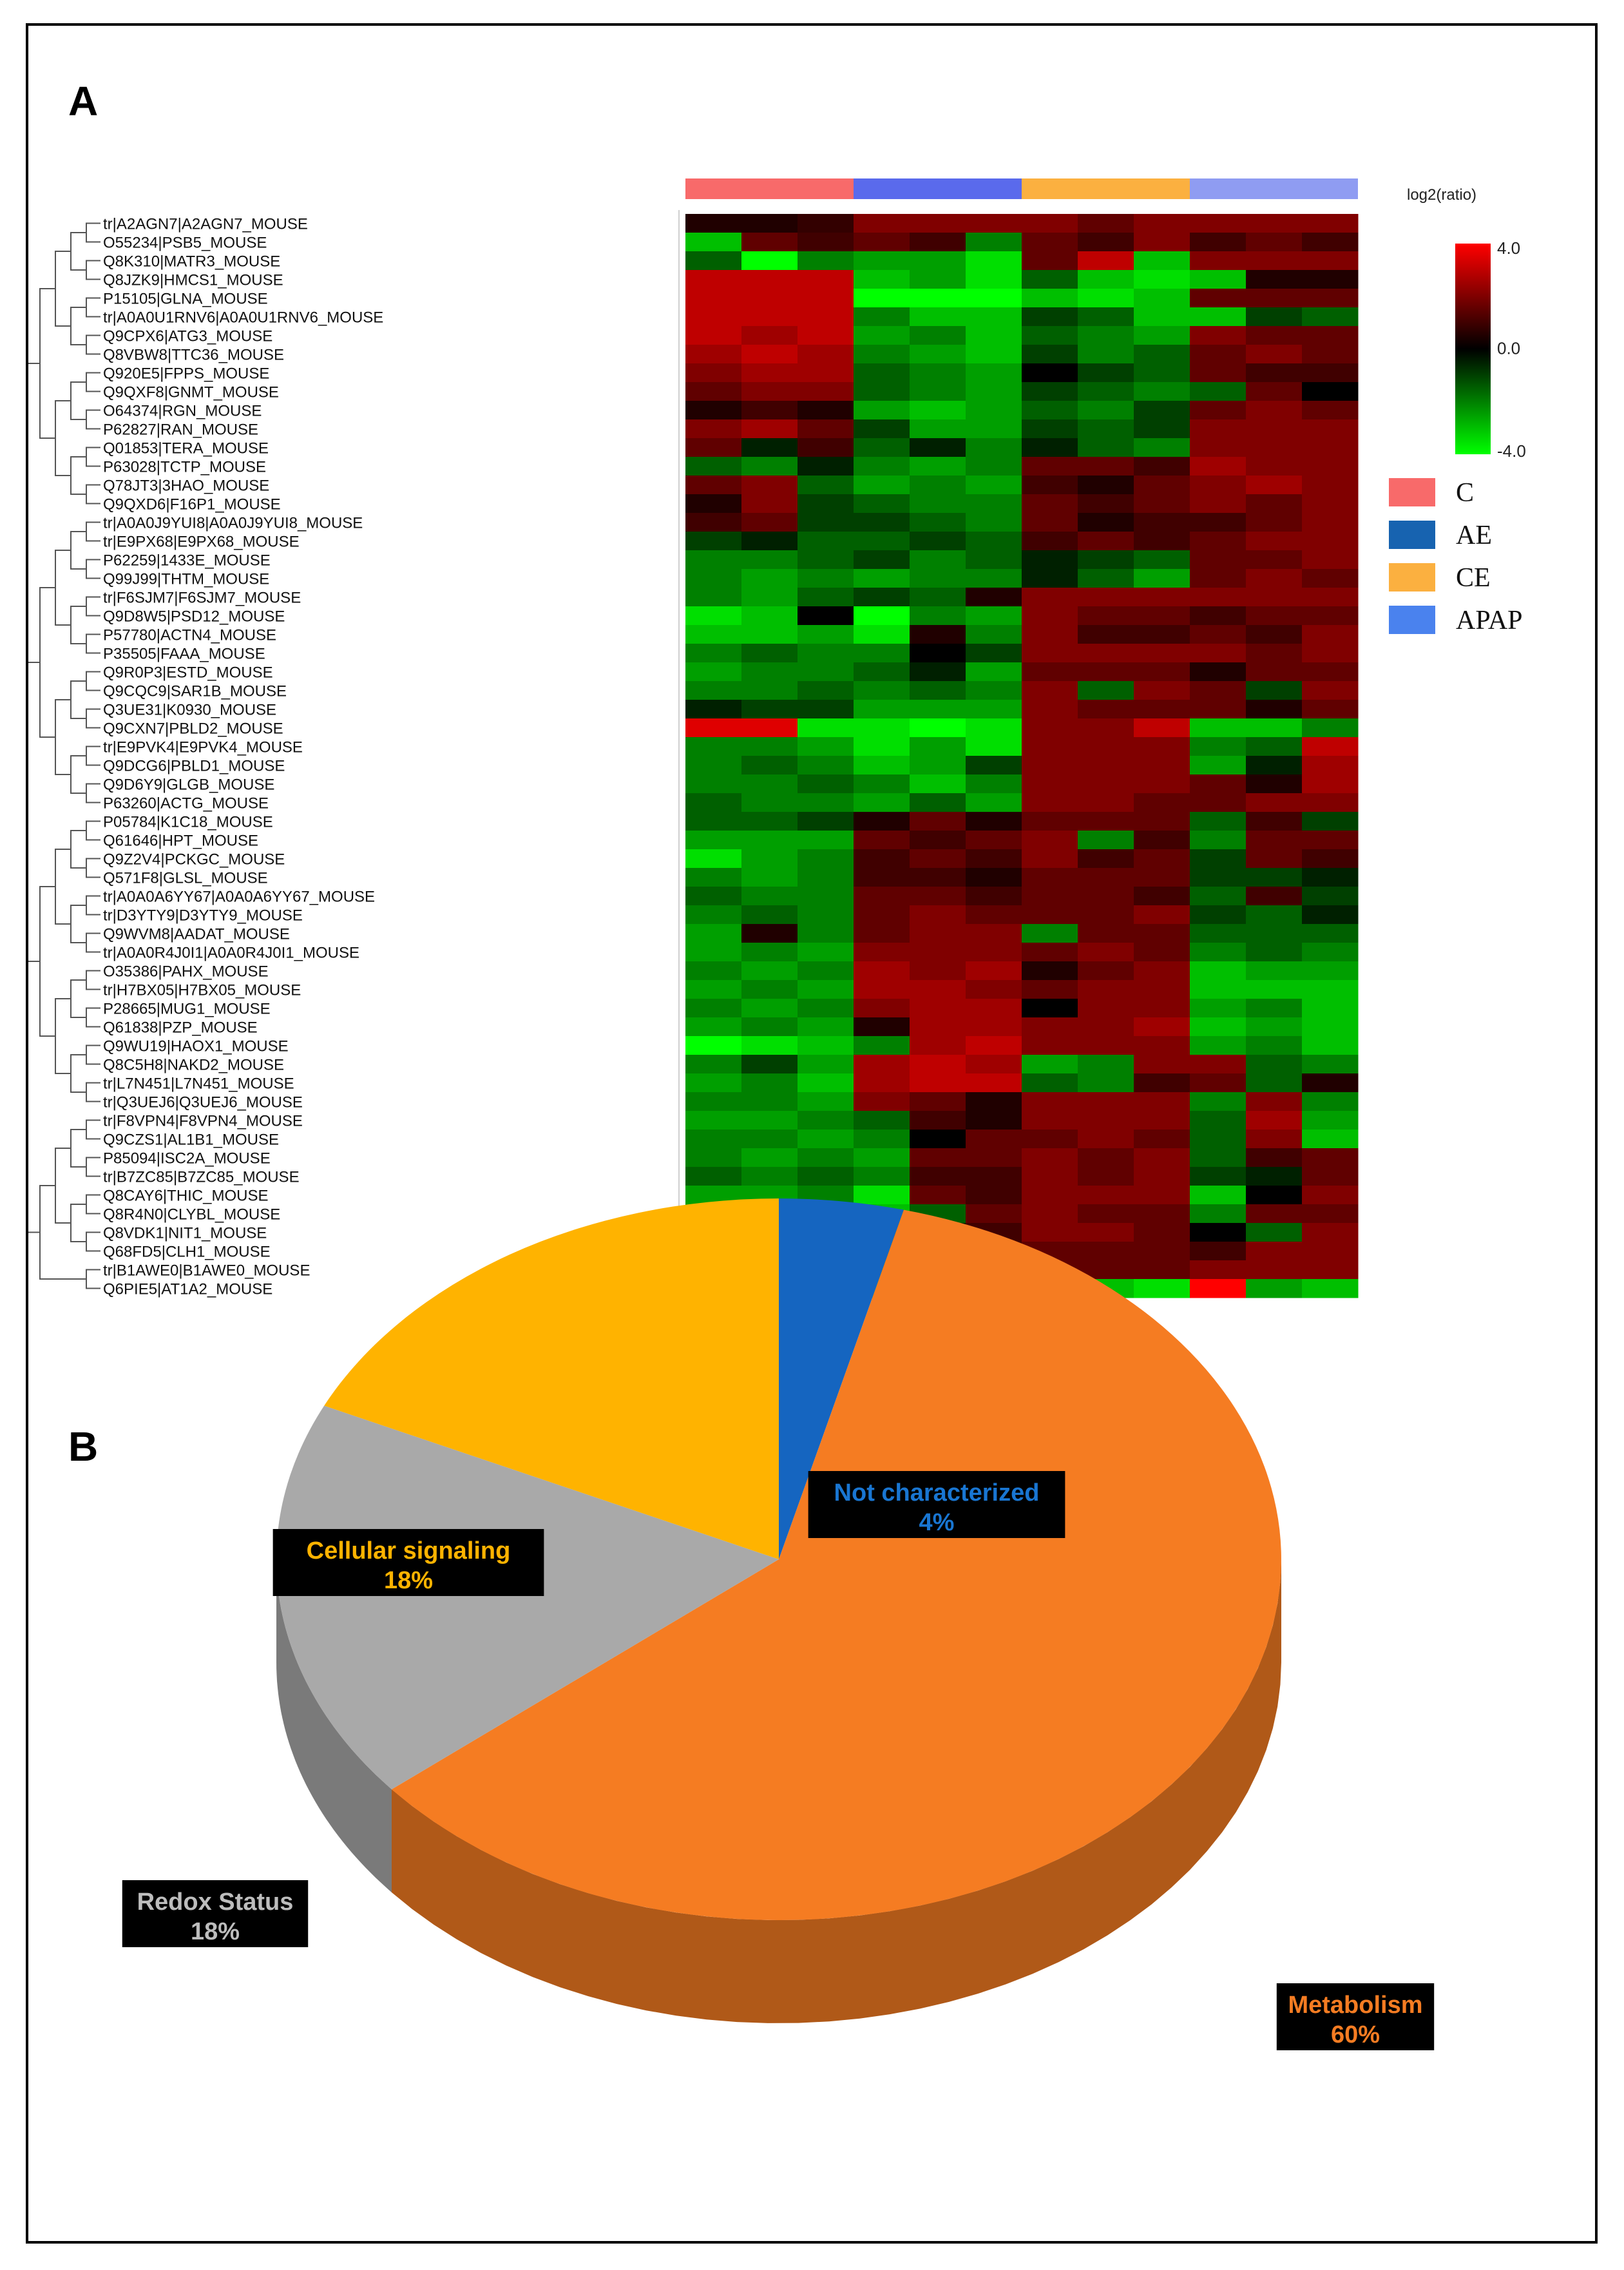 The width and height of the screenshot is (1624, 2270). Describe the element at coordinates (186, 804) in the screenshot. I see `row-label: P63260|ACTG_MOUSE` at that location.